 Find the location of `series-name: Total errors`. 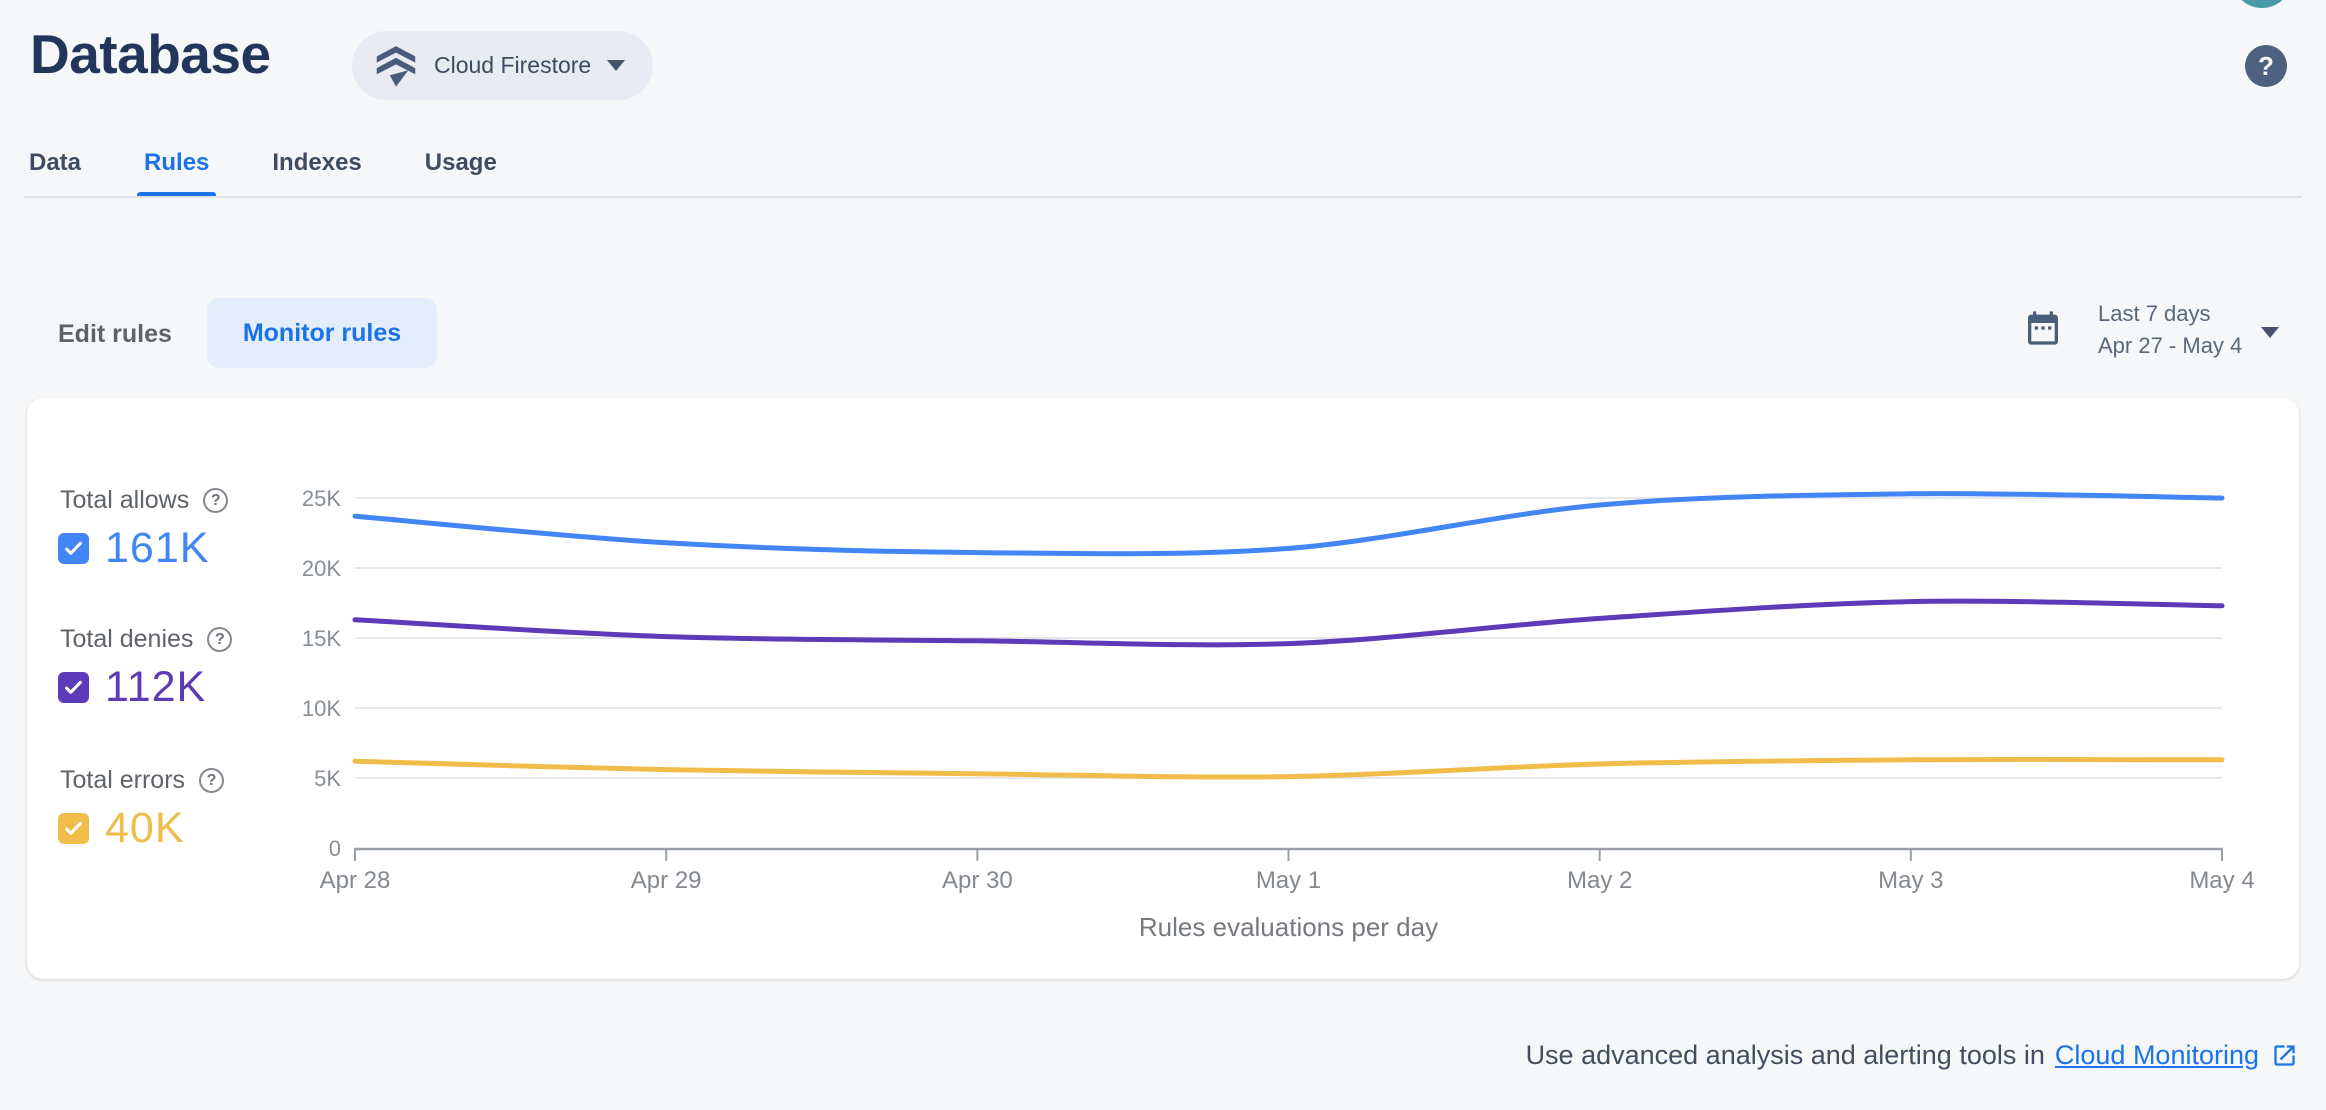

series-name: Total errors is located at coordinates (123, 780).